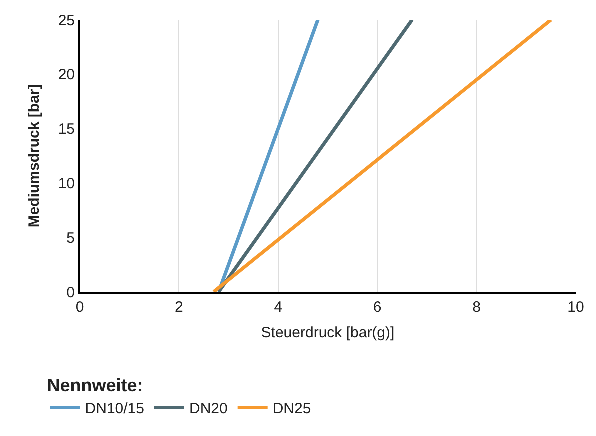 Image resolution: width=596 pixels, height=436 pixels. I want to click on y-tick-label: 5, so click(70, 238).